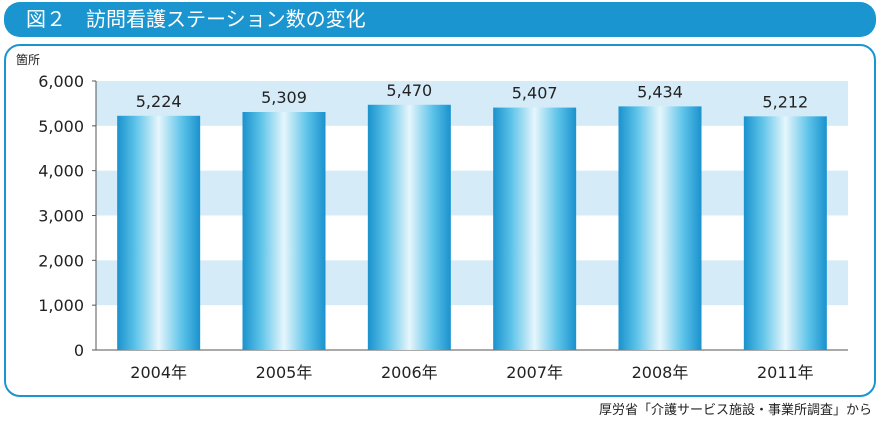 This screenshot has width=882, height=422. Describe the element at coordinates (409, 90) in the screenshot. I see `bar-value-label: 5,470` at that location.